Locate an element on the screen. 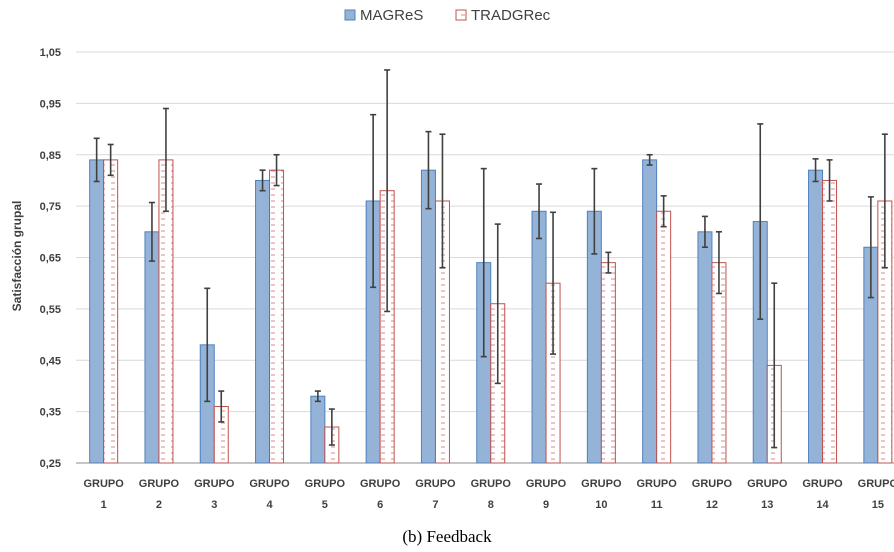  x-tick-label: 1 is located at coordinates (104, 505).